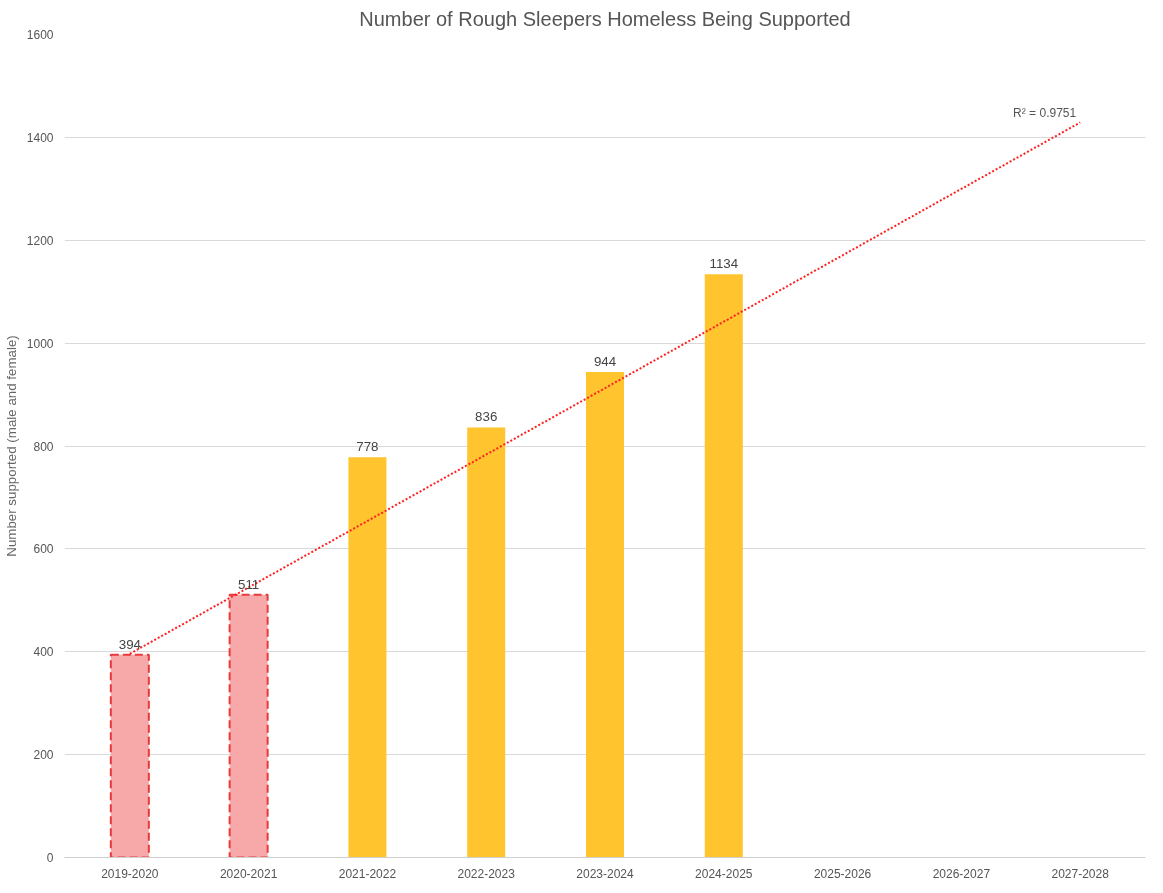 This screenshot has width=1163, height=893. I want to click on y-tick-label: 200, so click(43, 755).